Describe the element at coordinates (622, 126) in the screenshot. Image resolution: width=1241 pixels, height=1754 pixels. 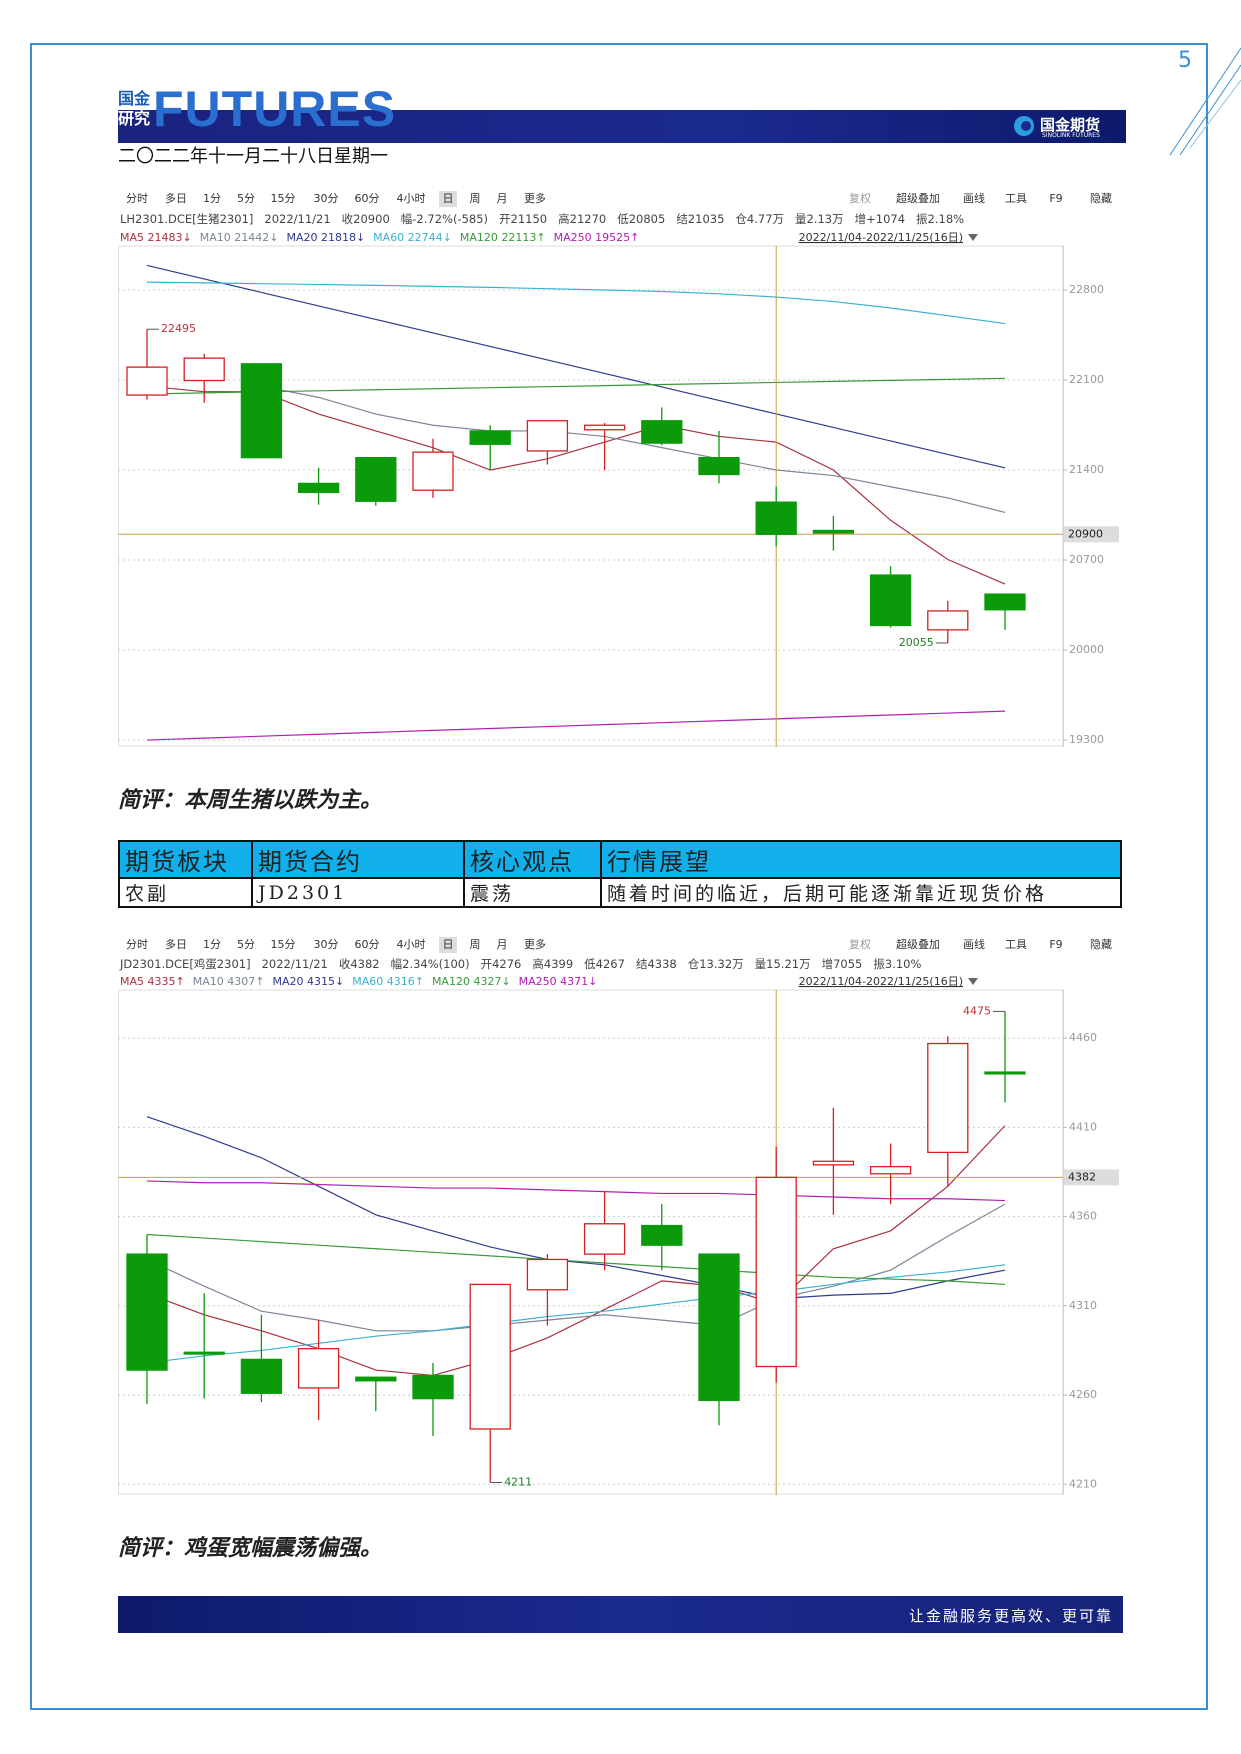
I see `header-banner` at that location.